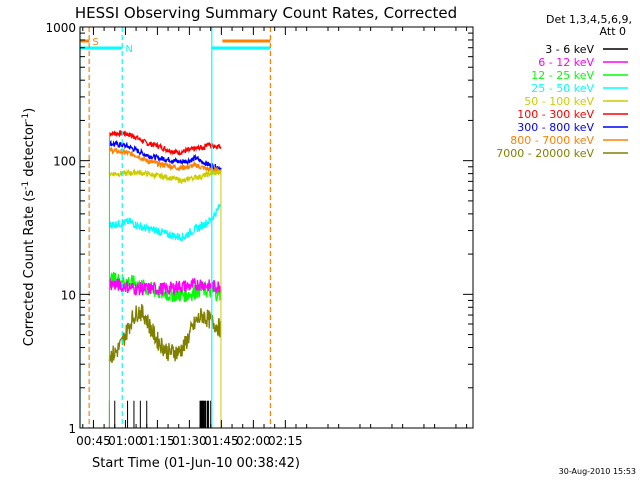 This screenshot has height=480, width=640. What do you see at coordinates (26, 117) in the screenshot?
I see `y-axis-label-sup2: -1` at bounding box center [26, 117].